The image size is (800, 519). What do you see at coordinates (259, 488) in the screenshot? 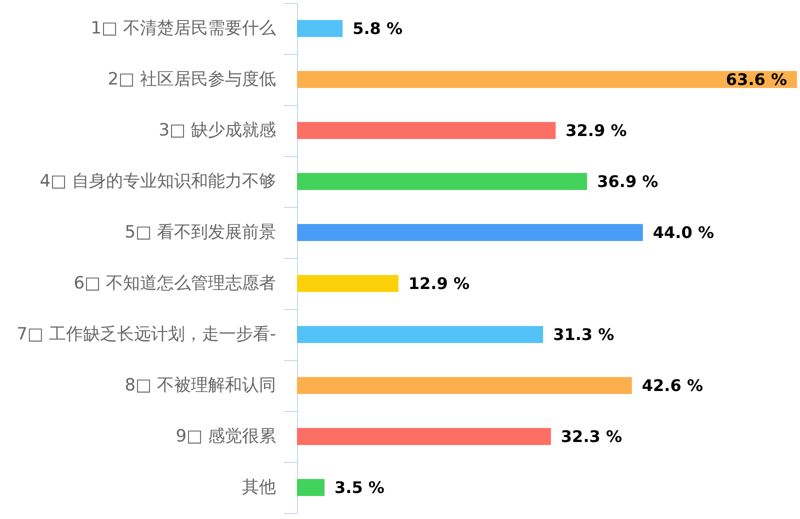
I see `y-tick-label: 其他` at bounding box center [259, 488].